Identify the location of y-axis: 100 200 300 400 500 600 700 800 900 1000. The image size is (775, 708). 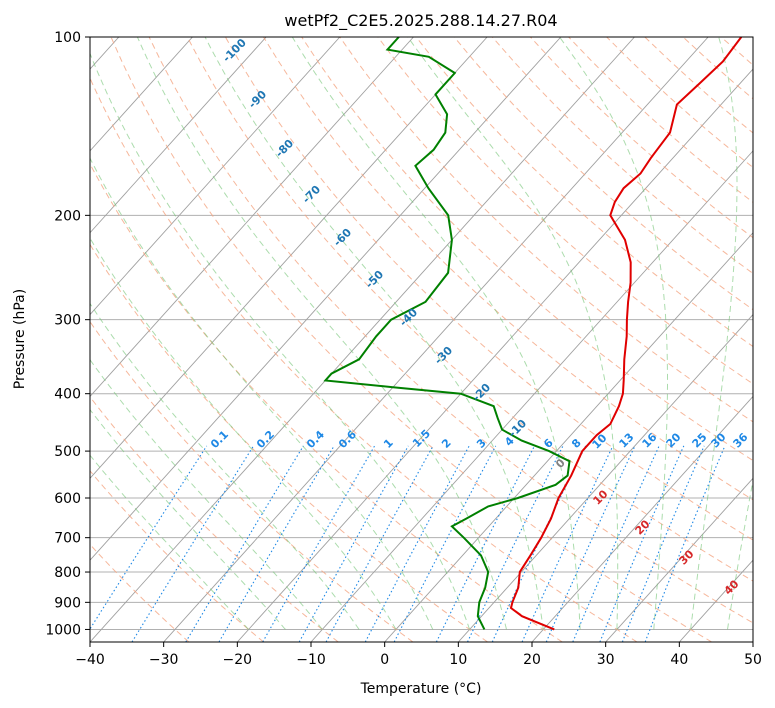
(67, 334).